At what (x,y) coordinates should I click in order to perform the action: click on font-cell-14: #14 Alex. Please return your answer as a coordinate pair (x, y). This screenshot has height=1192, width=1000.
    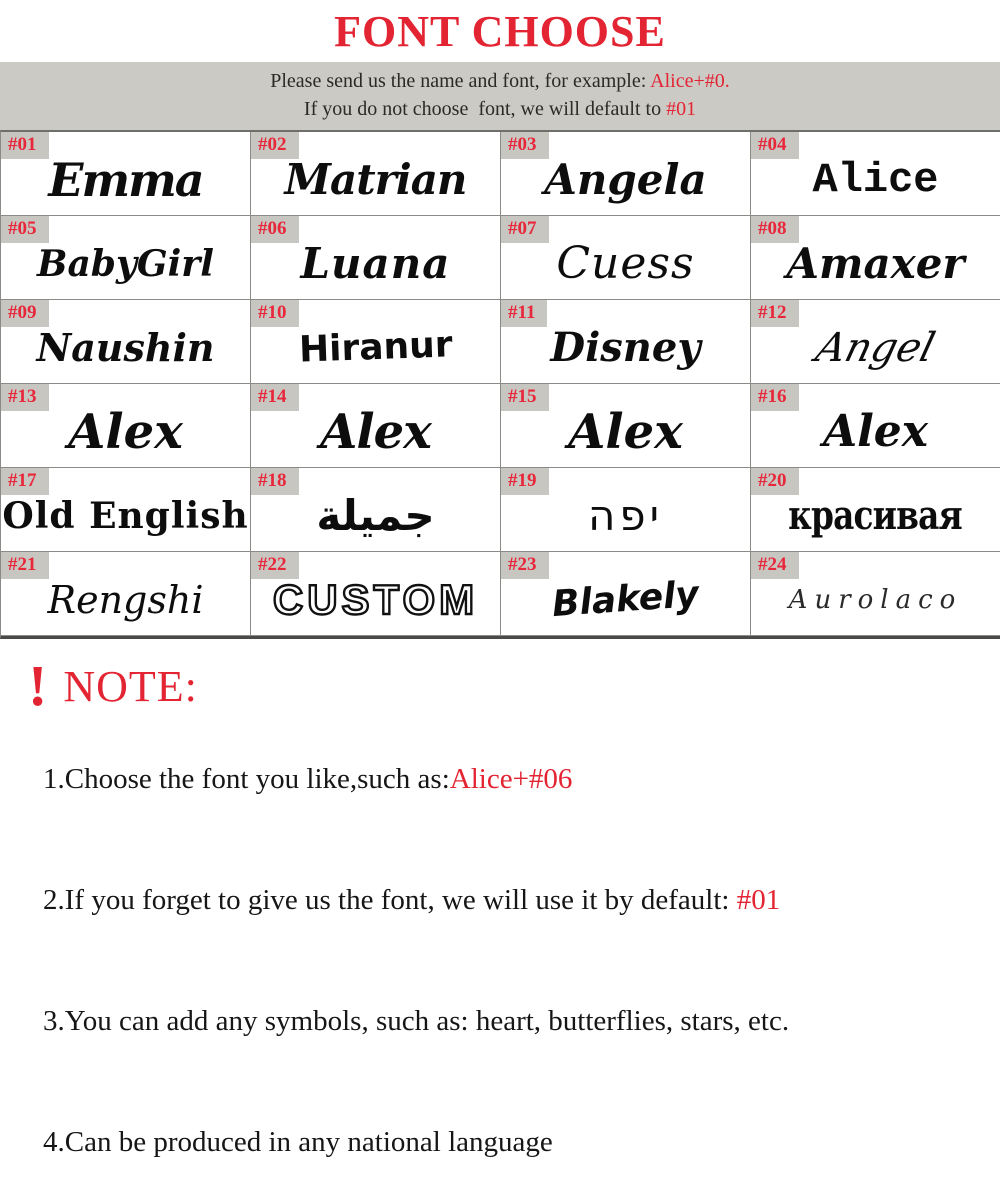
    Looking at the image, I should click on (376, 426).